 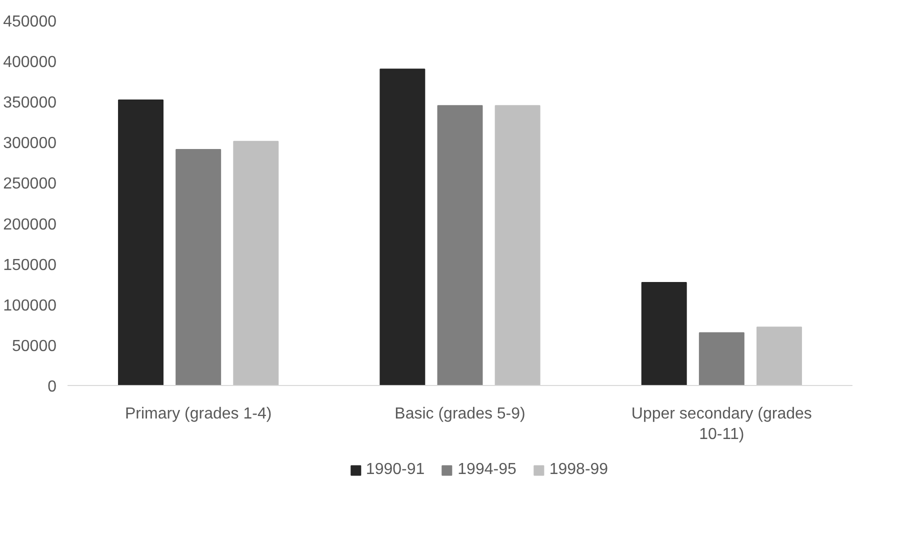 I want to click on legend-label: 1998-99, so click(x=578, y=470).